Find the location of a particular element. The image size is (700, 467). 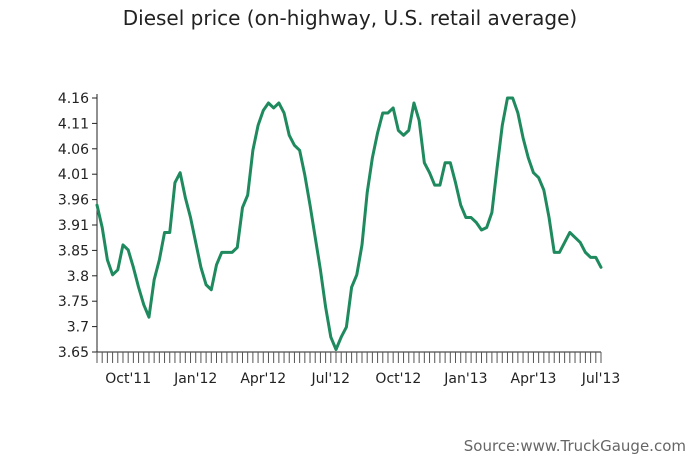

y-tick-label: 3.96 is located at coordinates (73, 201).